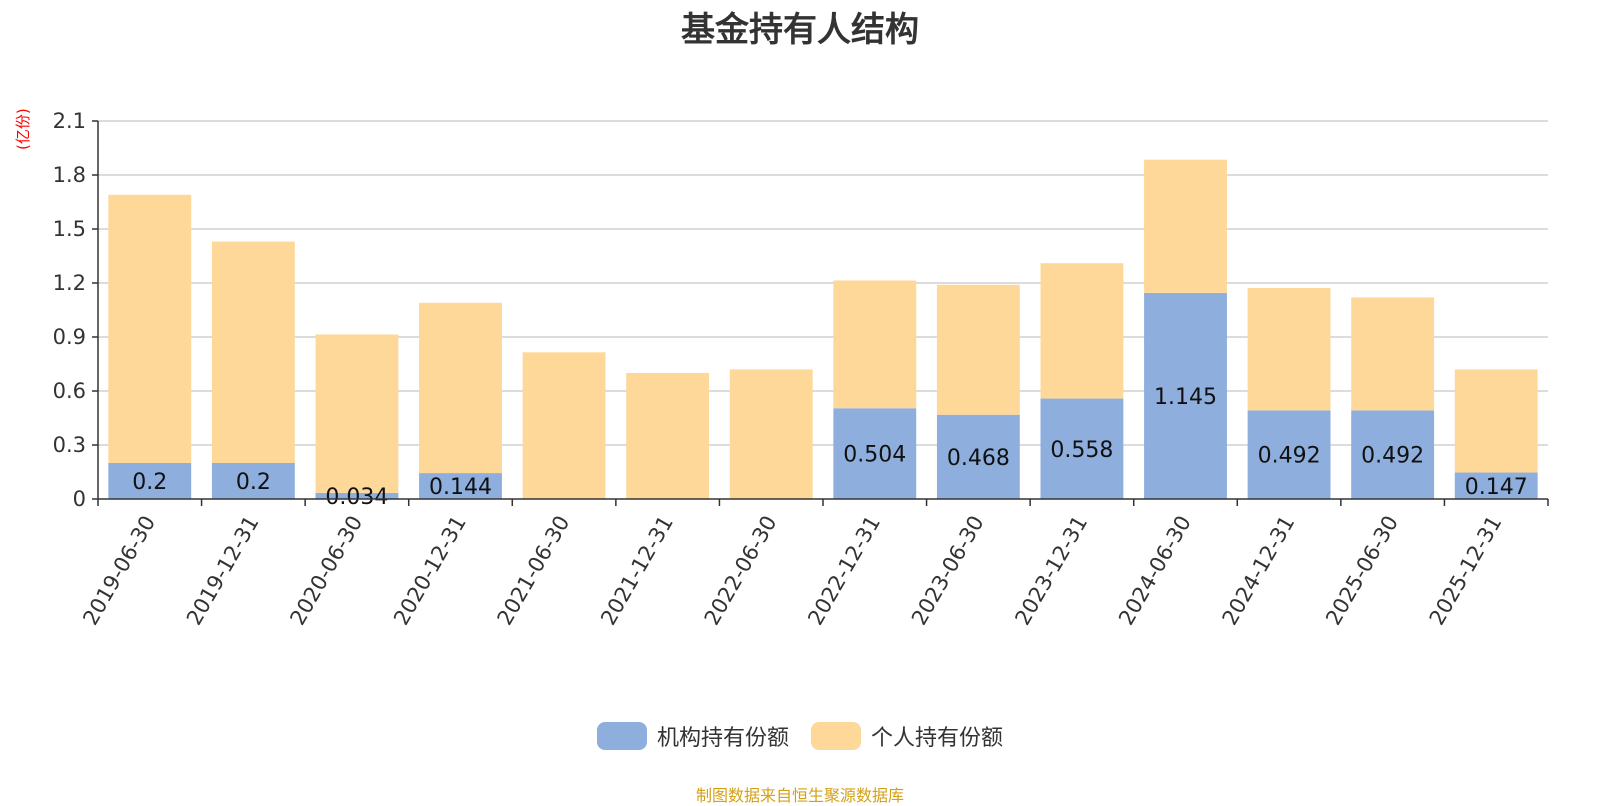  What do you see at coordinates (800, 30) in the screenshot?
I see `chart-title: 基金持有人结构` at bounding box center [800, 30].